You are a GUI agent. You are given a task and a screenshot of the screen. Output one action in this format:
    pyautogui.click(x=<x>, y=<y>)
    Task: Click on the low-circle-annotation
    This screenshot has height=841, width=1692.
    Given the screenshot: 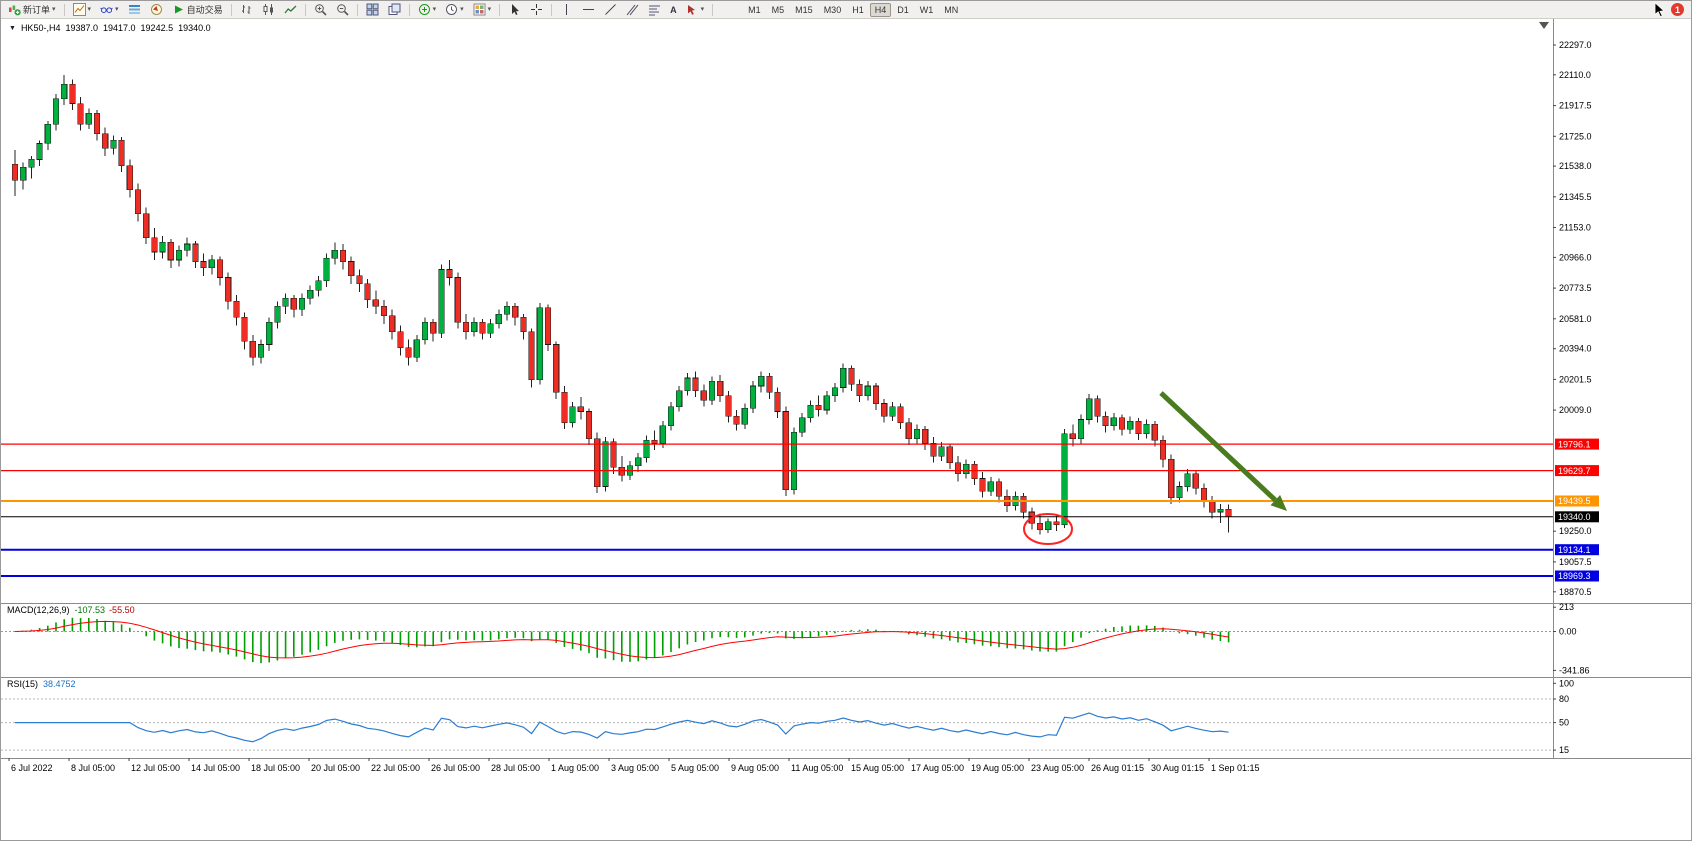 What is the action you would take?
    pyautogui.click(x=1048, y=529)
    